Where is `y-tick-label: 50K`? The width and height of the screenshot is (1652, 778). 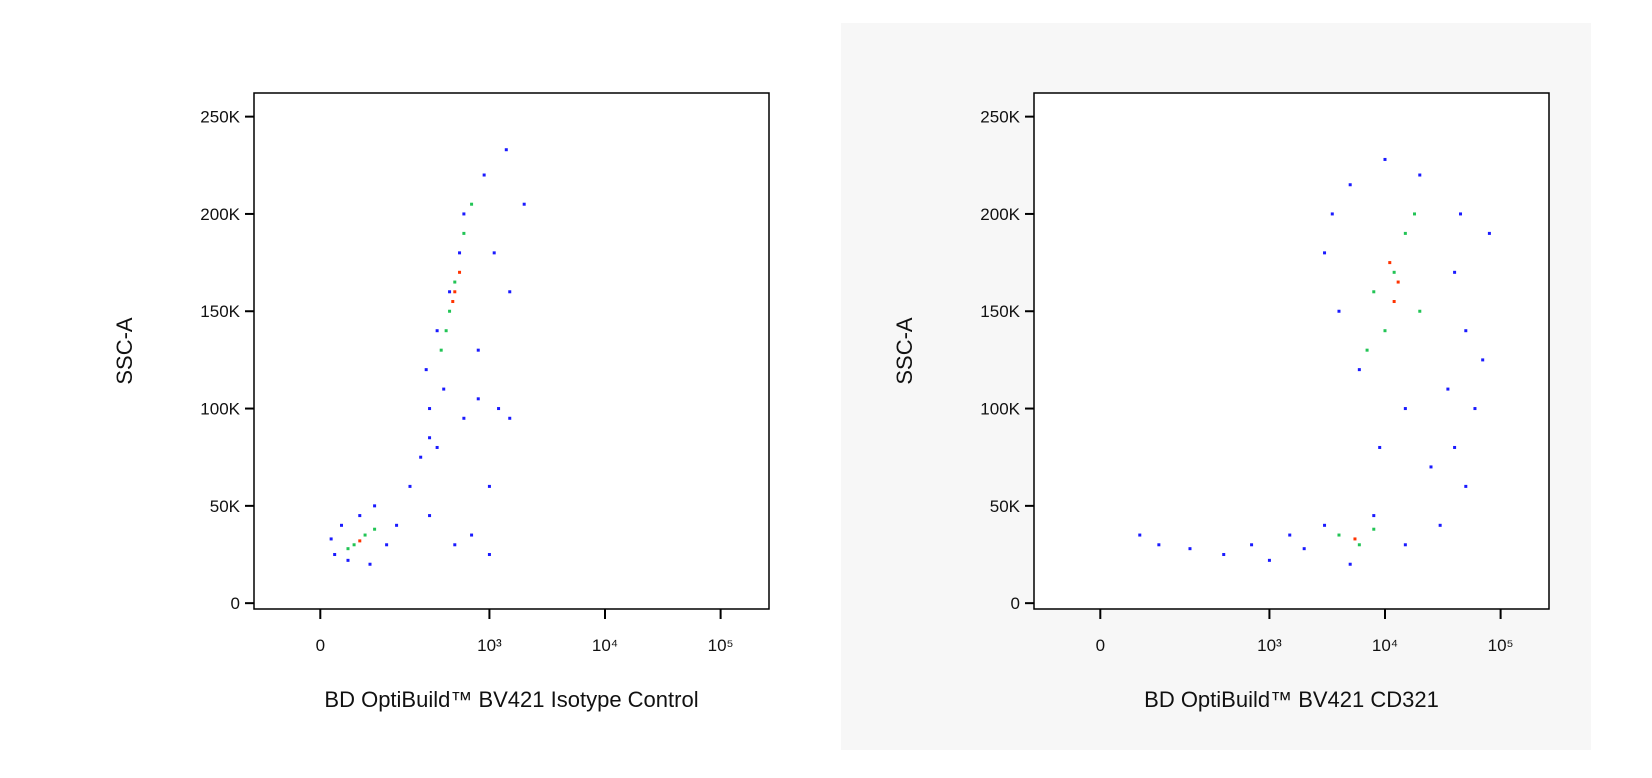 y-tick-label: 50K is located at coordinates (1005, 506).